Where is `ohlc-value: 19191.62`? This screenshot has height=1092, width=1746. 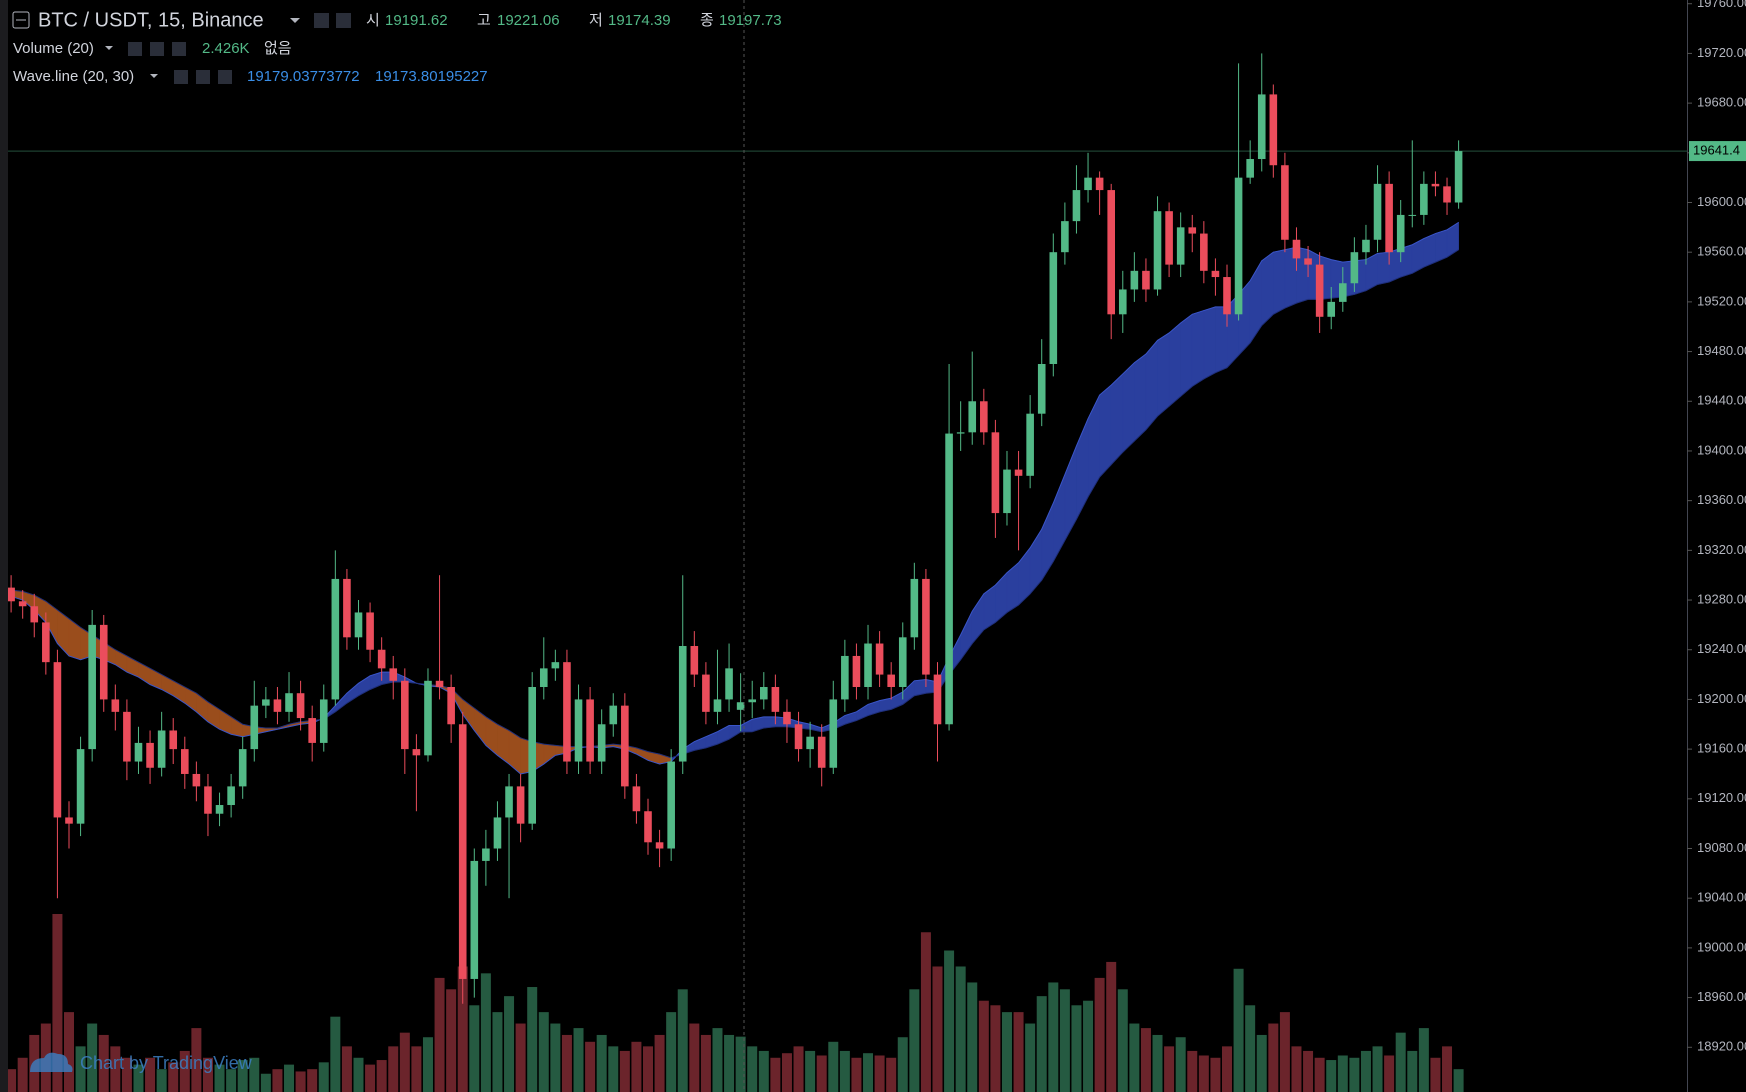 ohlc-value: 19191.62 is located at coordinates (416, 20).